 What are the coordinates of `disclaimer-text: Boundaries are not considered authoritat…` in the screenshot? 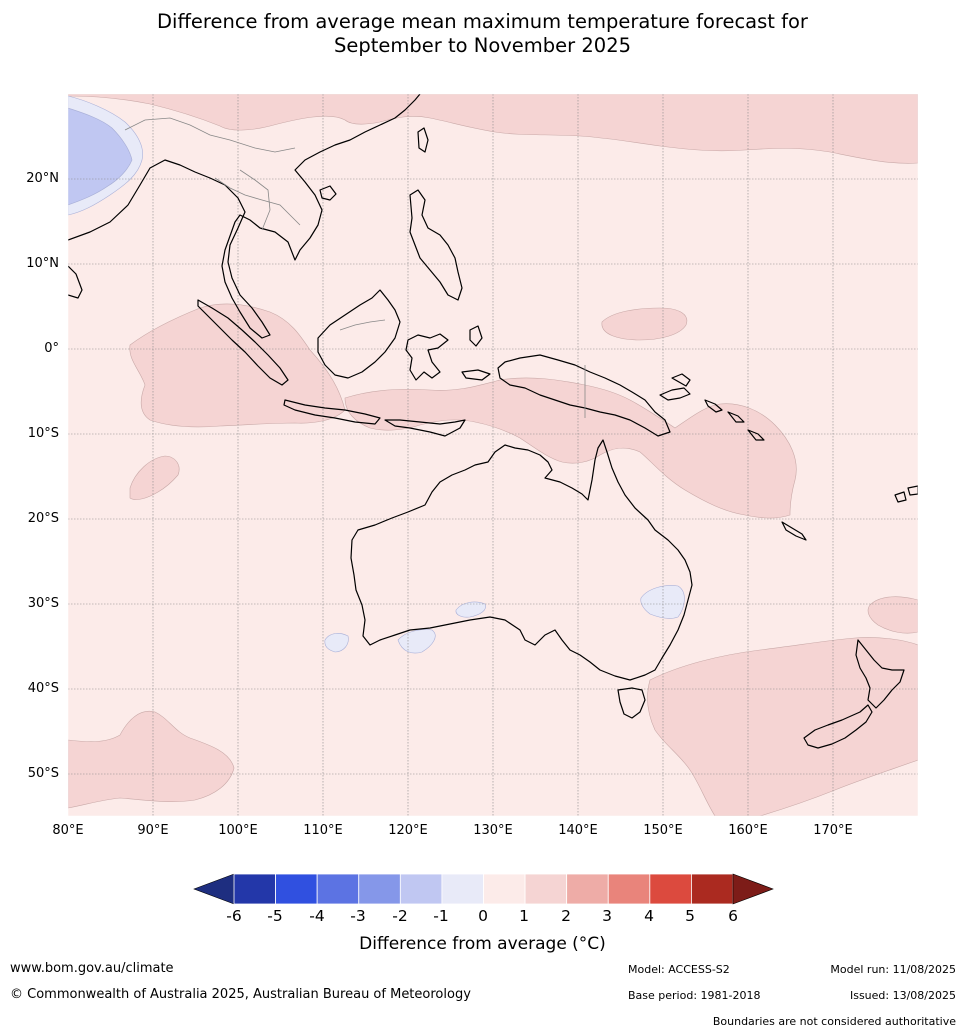 It's located at (834, 1021).